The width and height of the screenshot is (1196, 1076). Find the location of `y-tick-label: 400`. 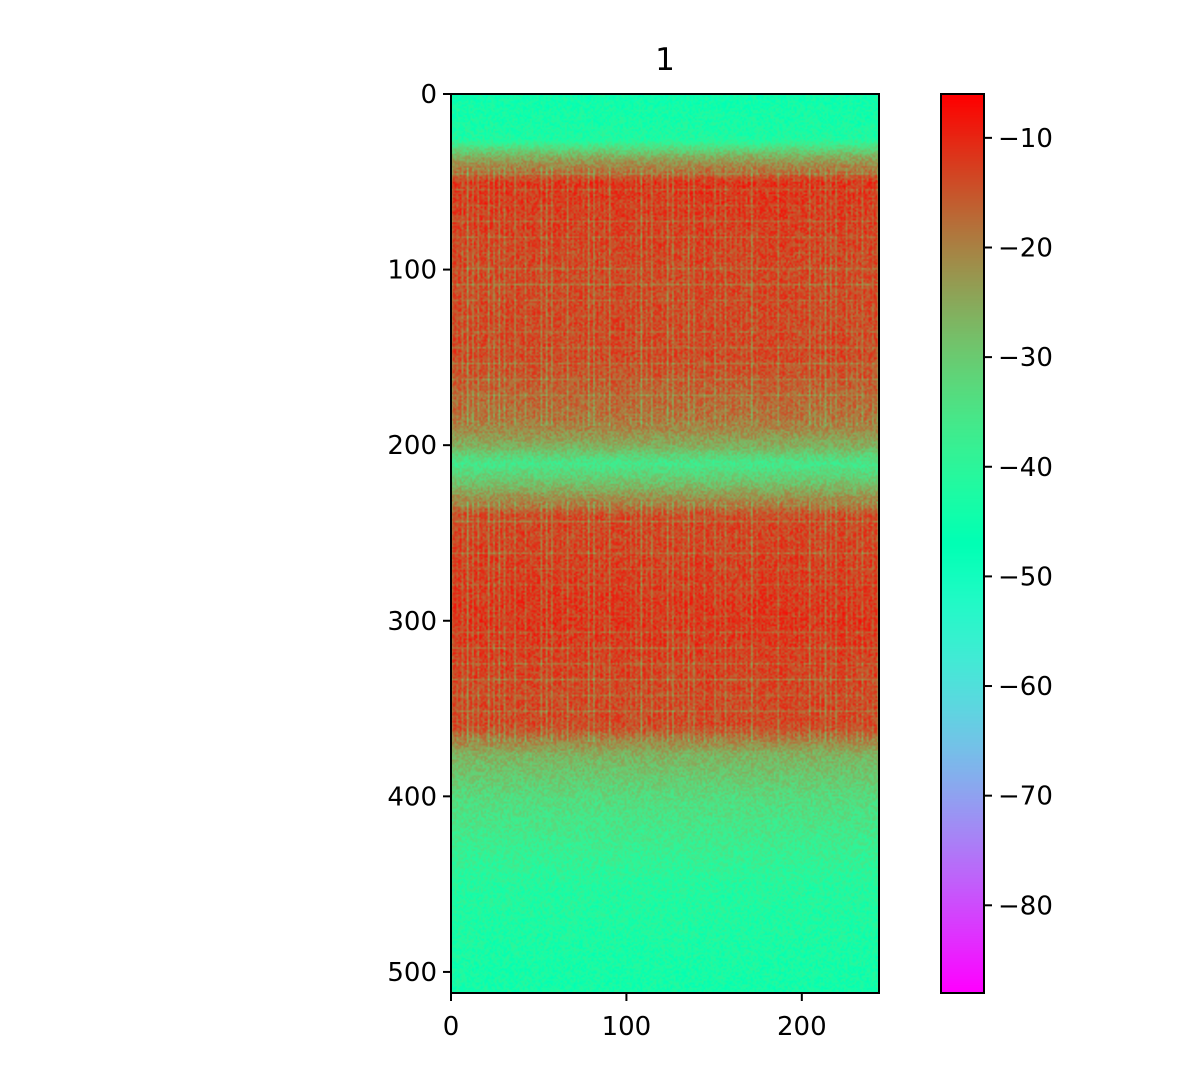

y-tick-label: 400 is located at coordinates (412, 797).